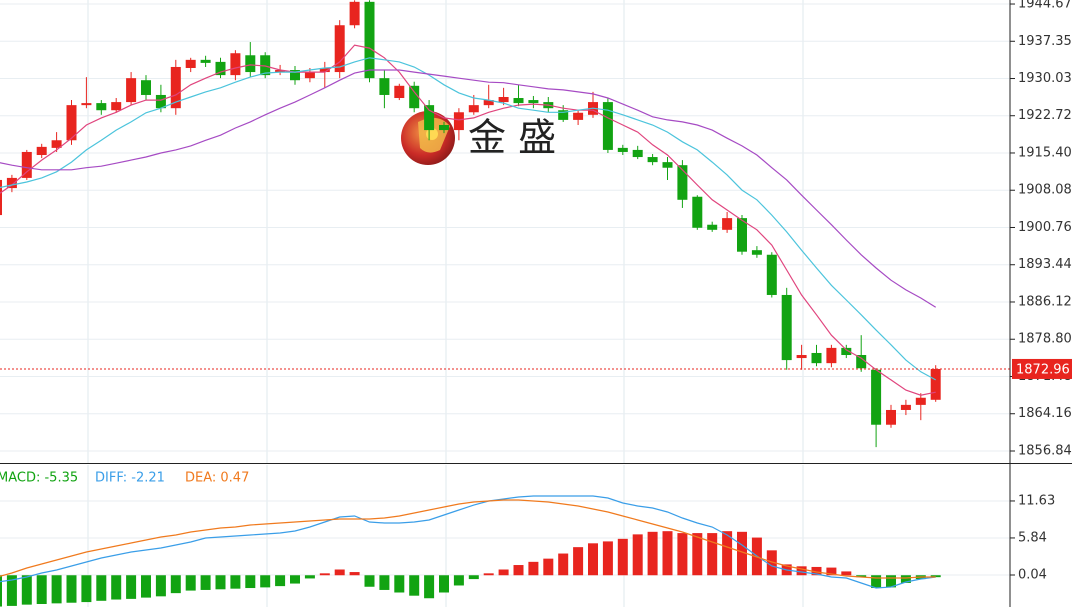  What do you see at coordinates (1045, 78) in the screenshot?
I see `y-tick-label: 1930.03` at bounding box center [1045, 78].